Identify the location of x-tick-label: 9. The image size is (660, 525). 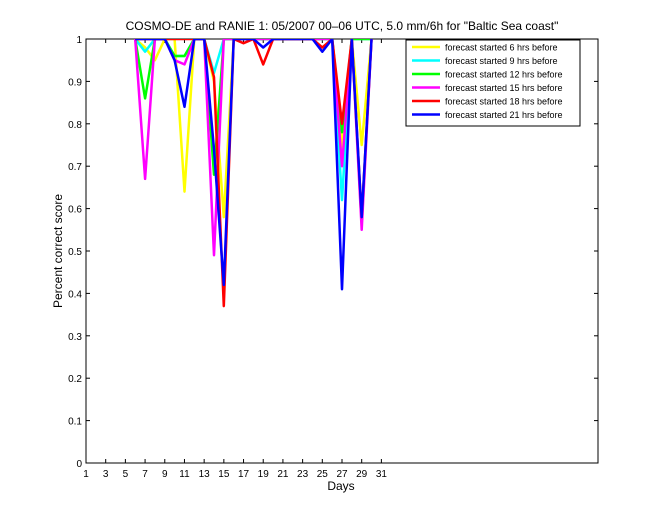
(165, 474).